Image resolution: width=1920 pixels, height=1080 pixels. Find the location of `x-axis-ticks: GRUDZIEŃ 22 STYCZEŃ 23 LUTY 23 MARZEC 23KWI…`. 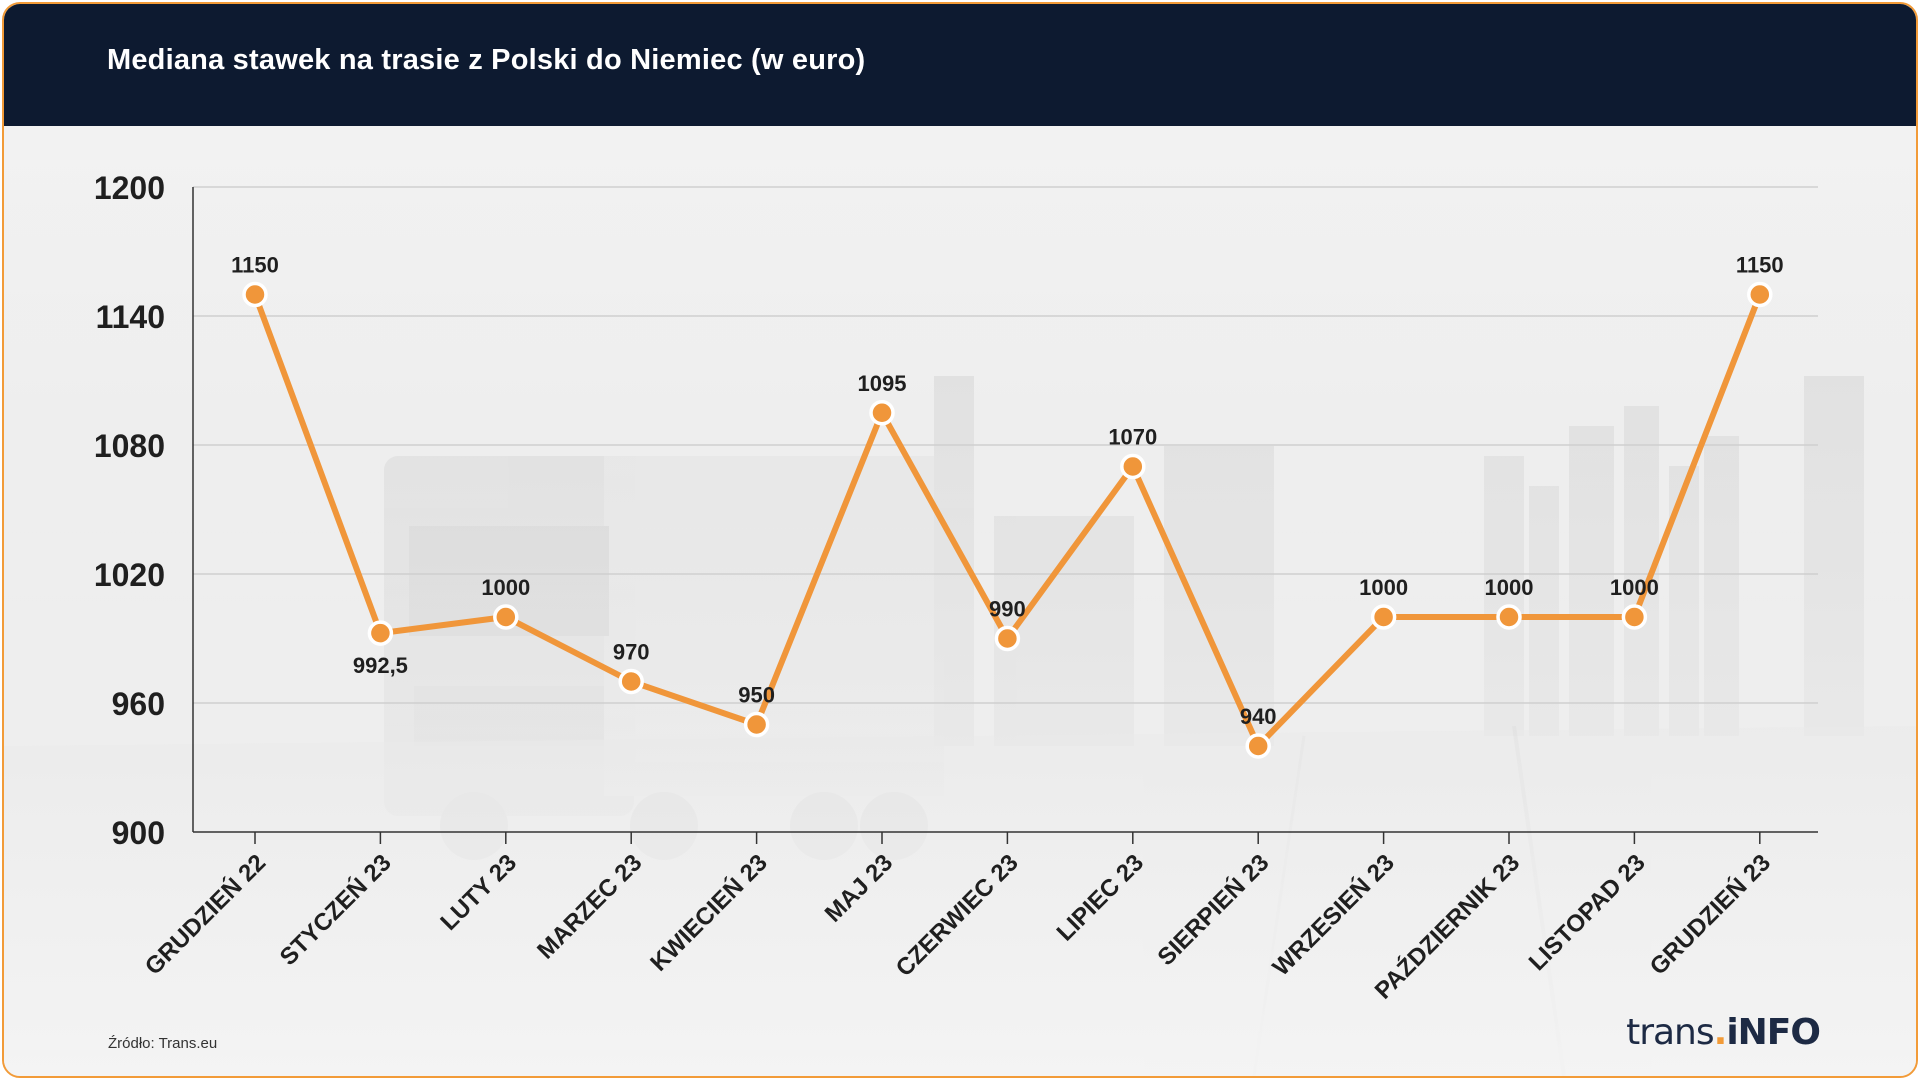

x-axis-ticks: GRUDZIEŃ 22 STYCZEŃ 23 LUTY 23 MARZEC 23KWI… is located at coordinates (957, 918).